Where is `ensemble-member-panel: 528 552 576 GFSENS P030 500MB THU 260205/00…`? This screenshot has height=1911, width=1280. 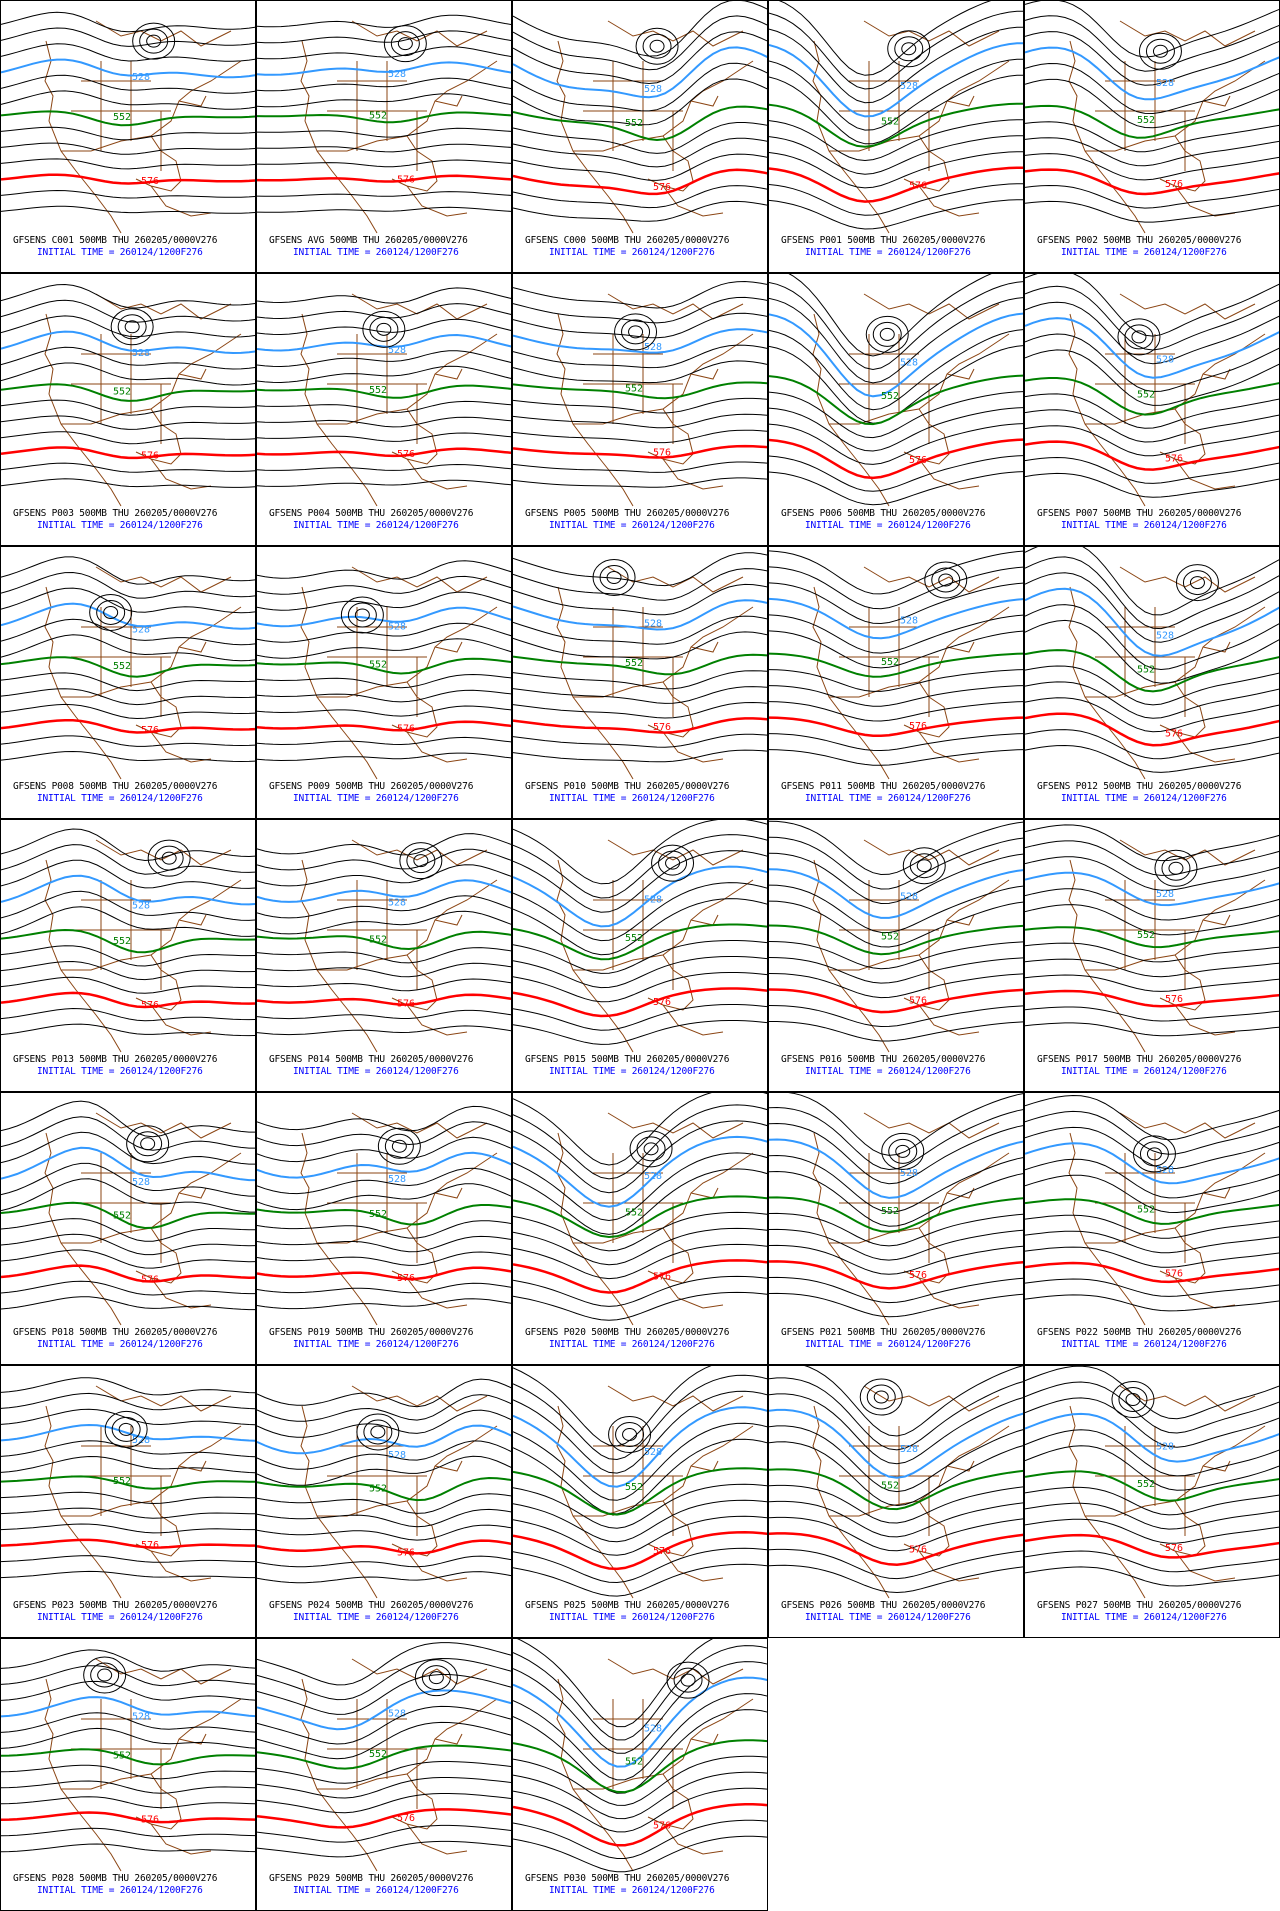 ensemble-member-panel: 528 552 576 GFSENS P030 500MB THU 260205/00… is located at coordinates (640, 1774).